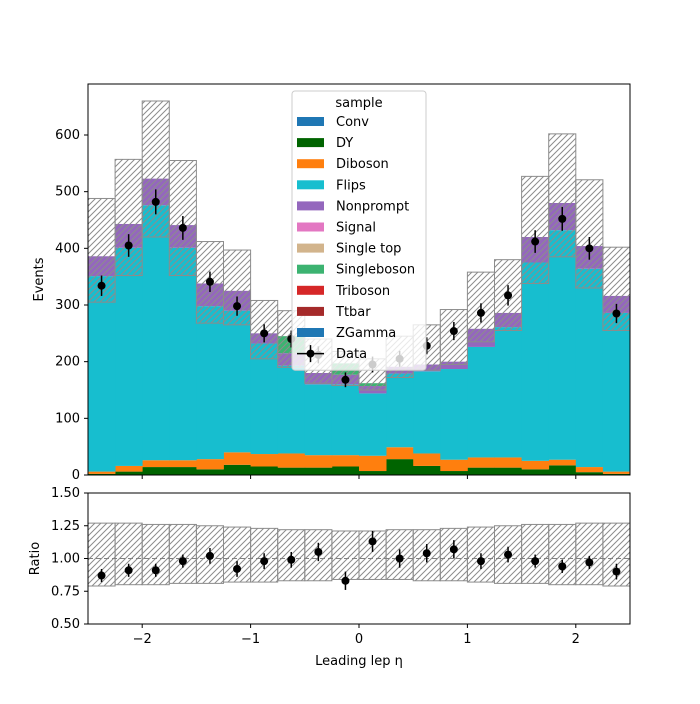  I want to click on y-tick-label: 0.50, so click(65, 624).